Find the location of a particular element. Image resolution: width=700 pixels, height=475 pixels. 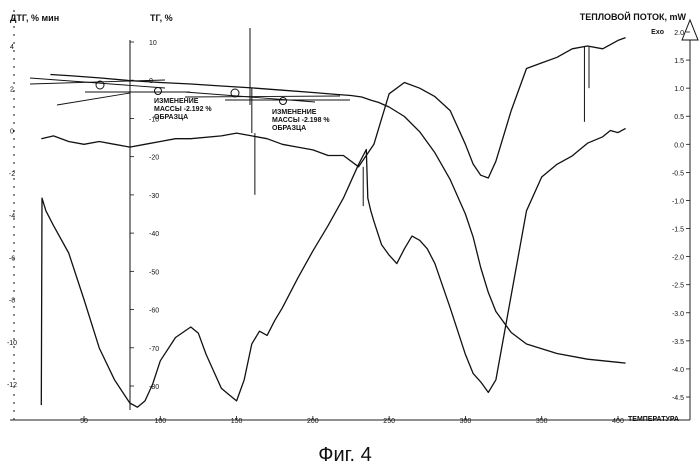

heat-tick-label: -0.5 is located at coordinates (678, 173).